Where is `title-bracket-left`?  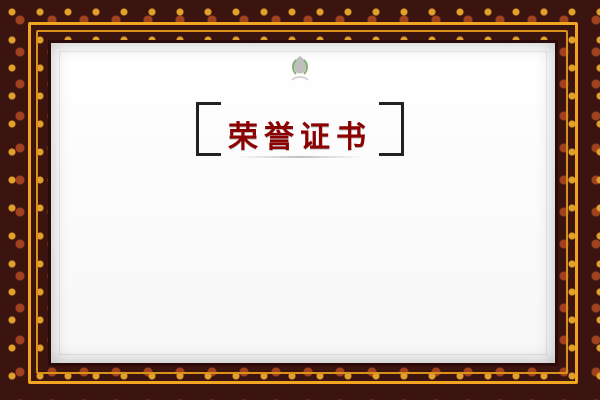 title-bracket-left is located at coordinates (208, 129).